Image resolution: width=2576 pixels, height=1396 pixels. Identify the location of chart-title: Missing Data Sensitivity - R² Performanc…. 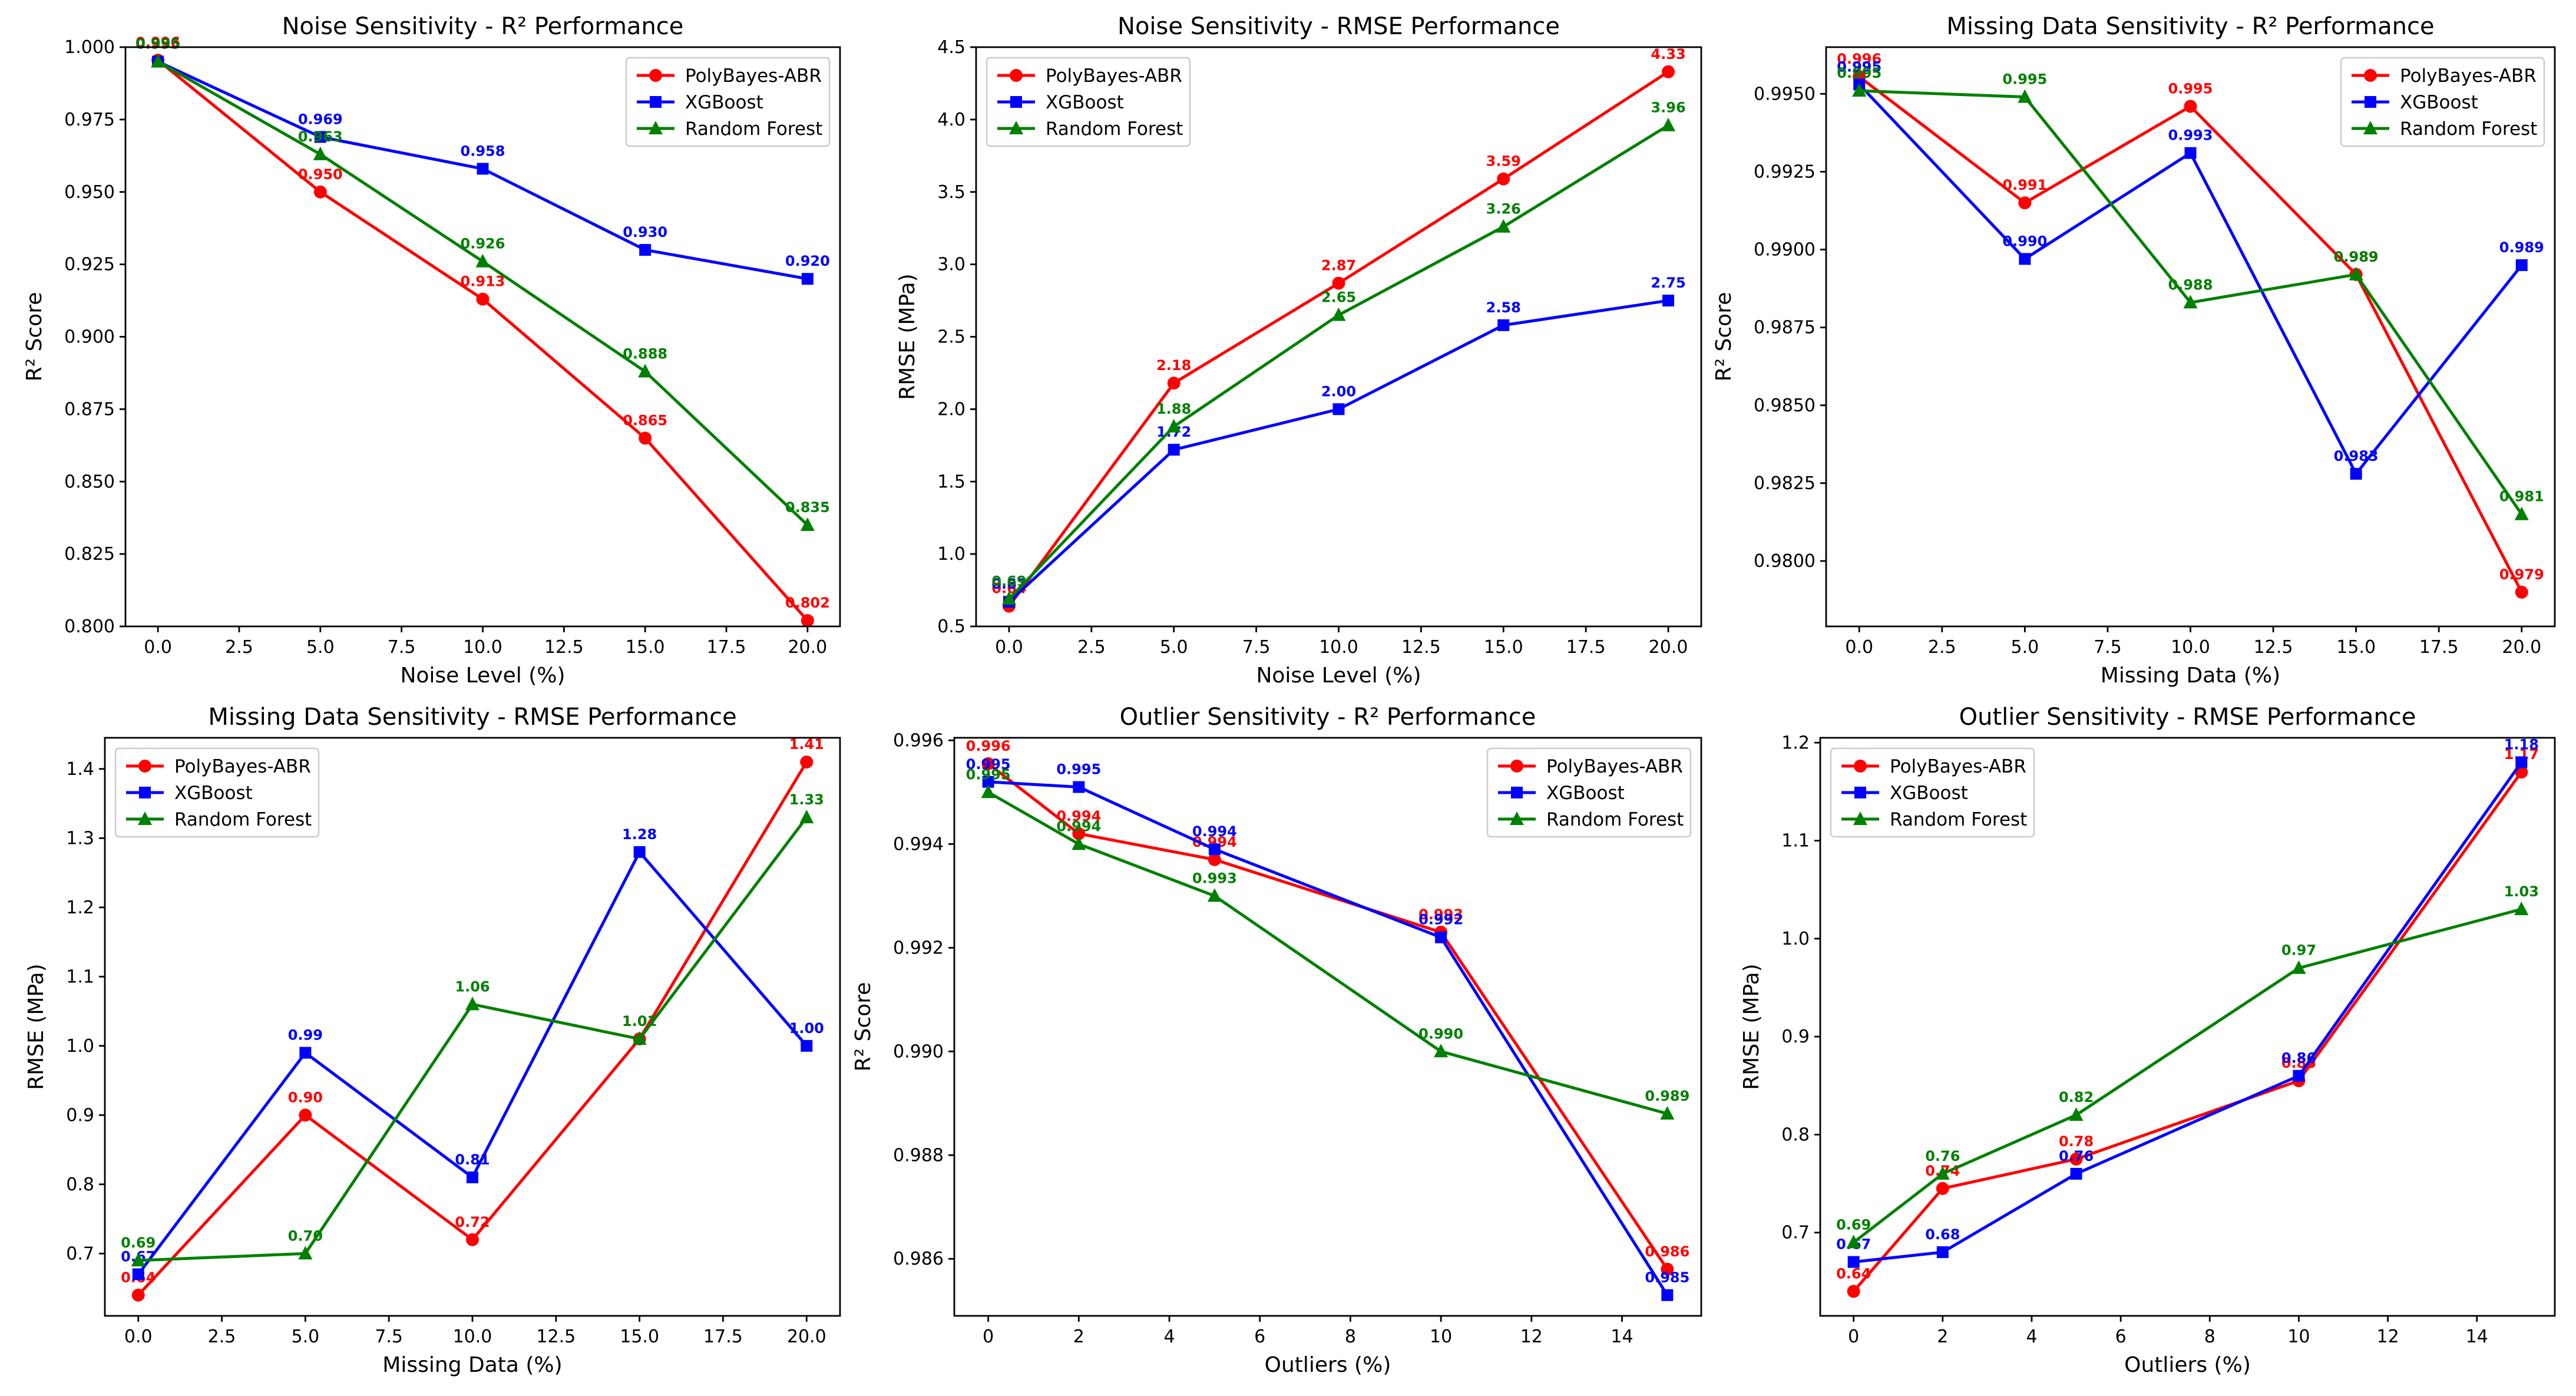
(2190, 27).